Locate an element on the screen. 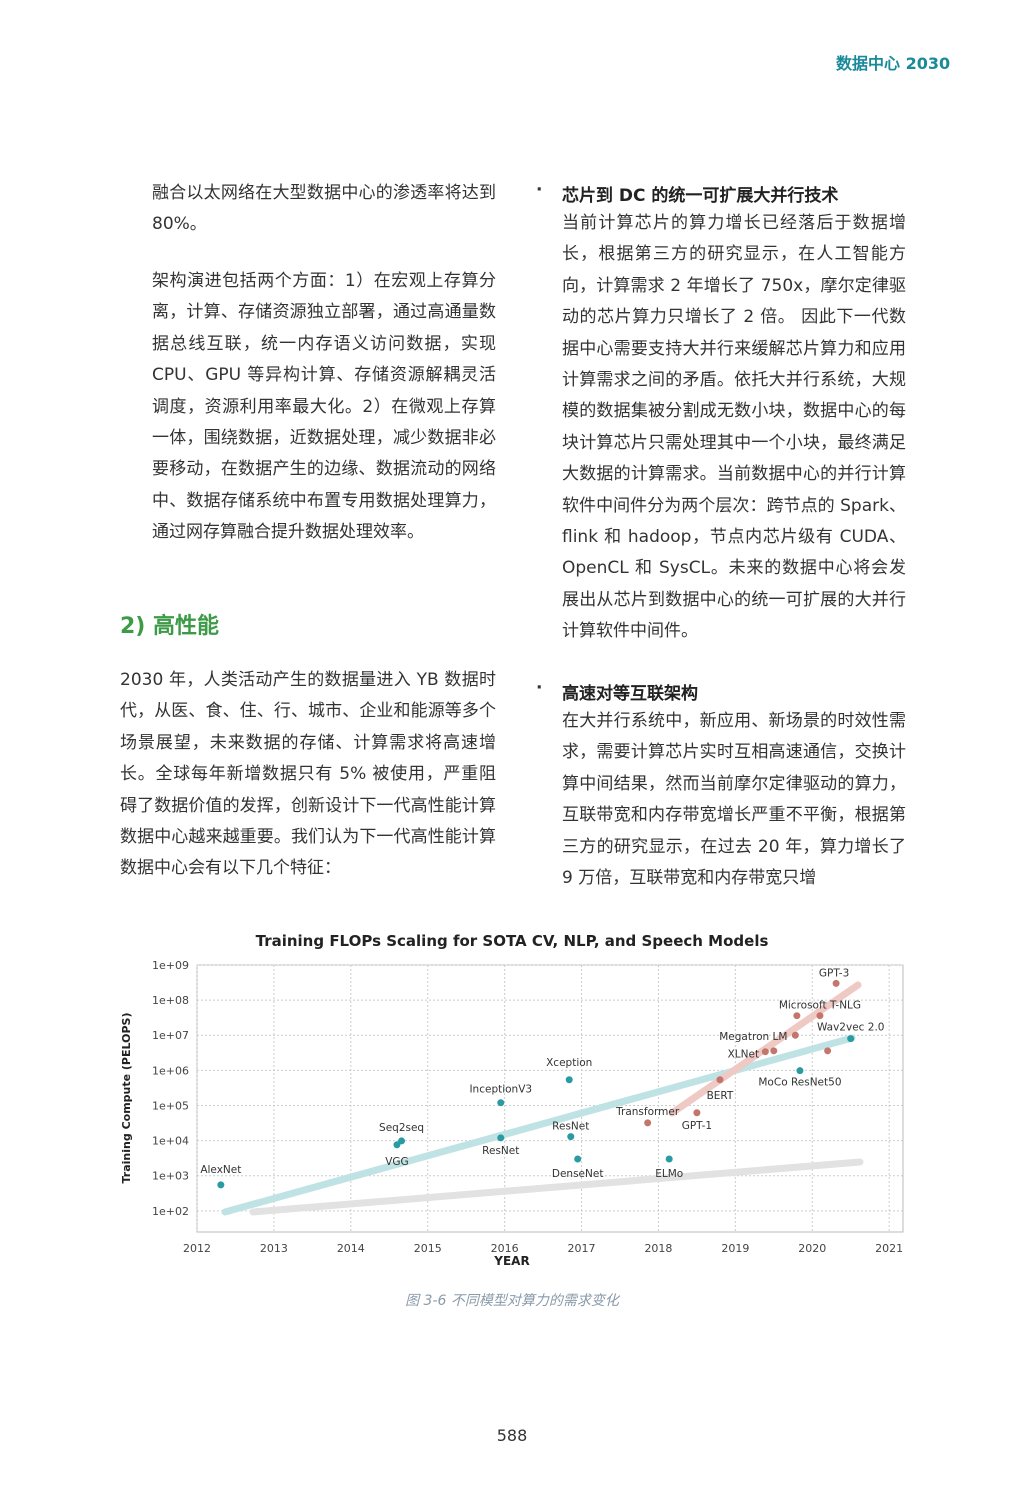 The height and width of the screenshot is (1496, 1024). point-label: ELMo is located at coordinates (669, 1174).